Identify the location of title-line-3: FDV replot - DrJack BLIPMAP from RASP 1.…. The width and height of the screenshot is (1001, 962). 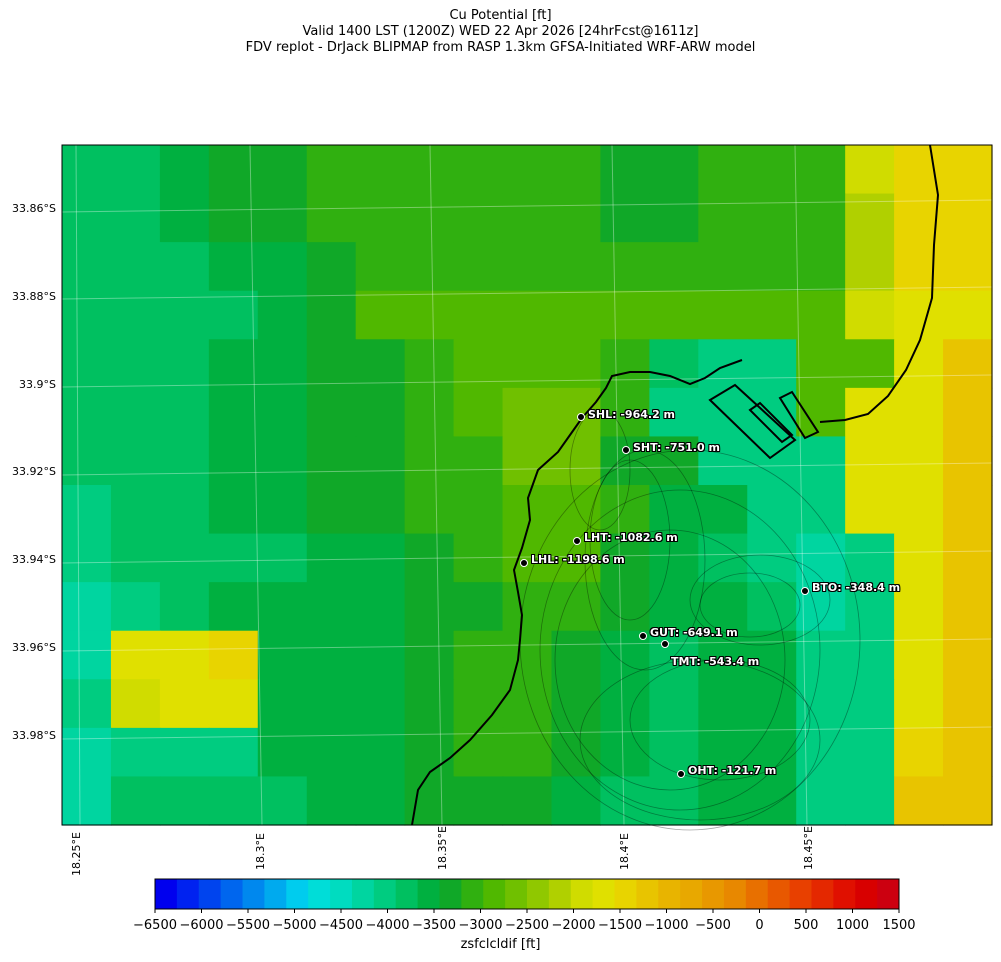
(500, 47).